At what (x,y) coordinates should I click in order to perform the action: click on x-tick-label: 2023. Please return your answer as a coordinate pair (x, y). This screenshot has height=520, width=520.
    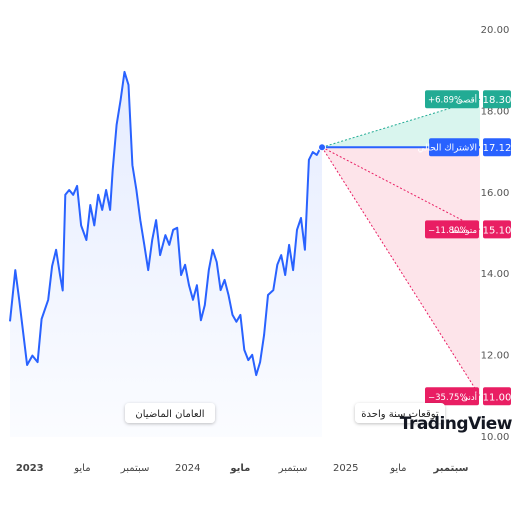
    Looking at the image, I should click on (30, 468).